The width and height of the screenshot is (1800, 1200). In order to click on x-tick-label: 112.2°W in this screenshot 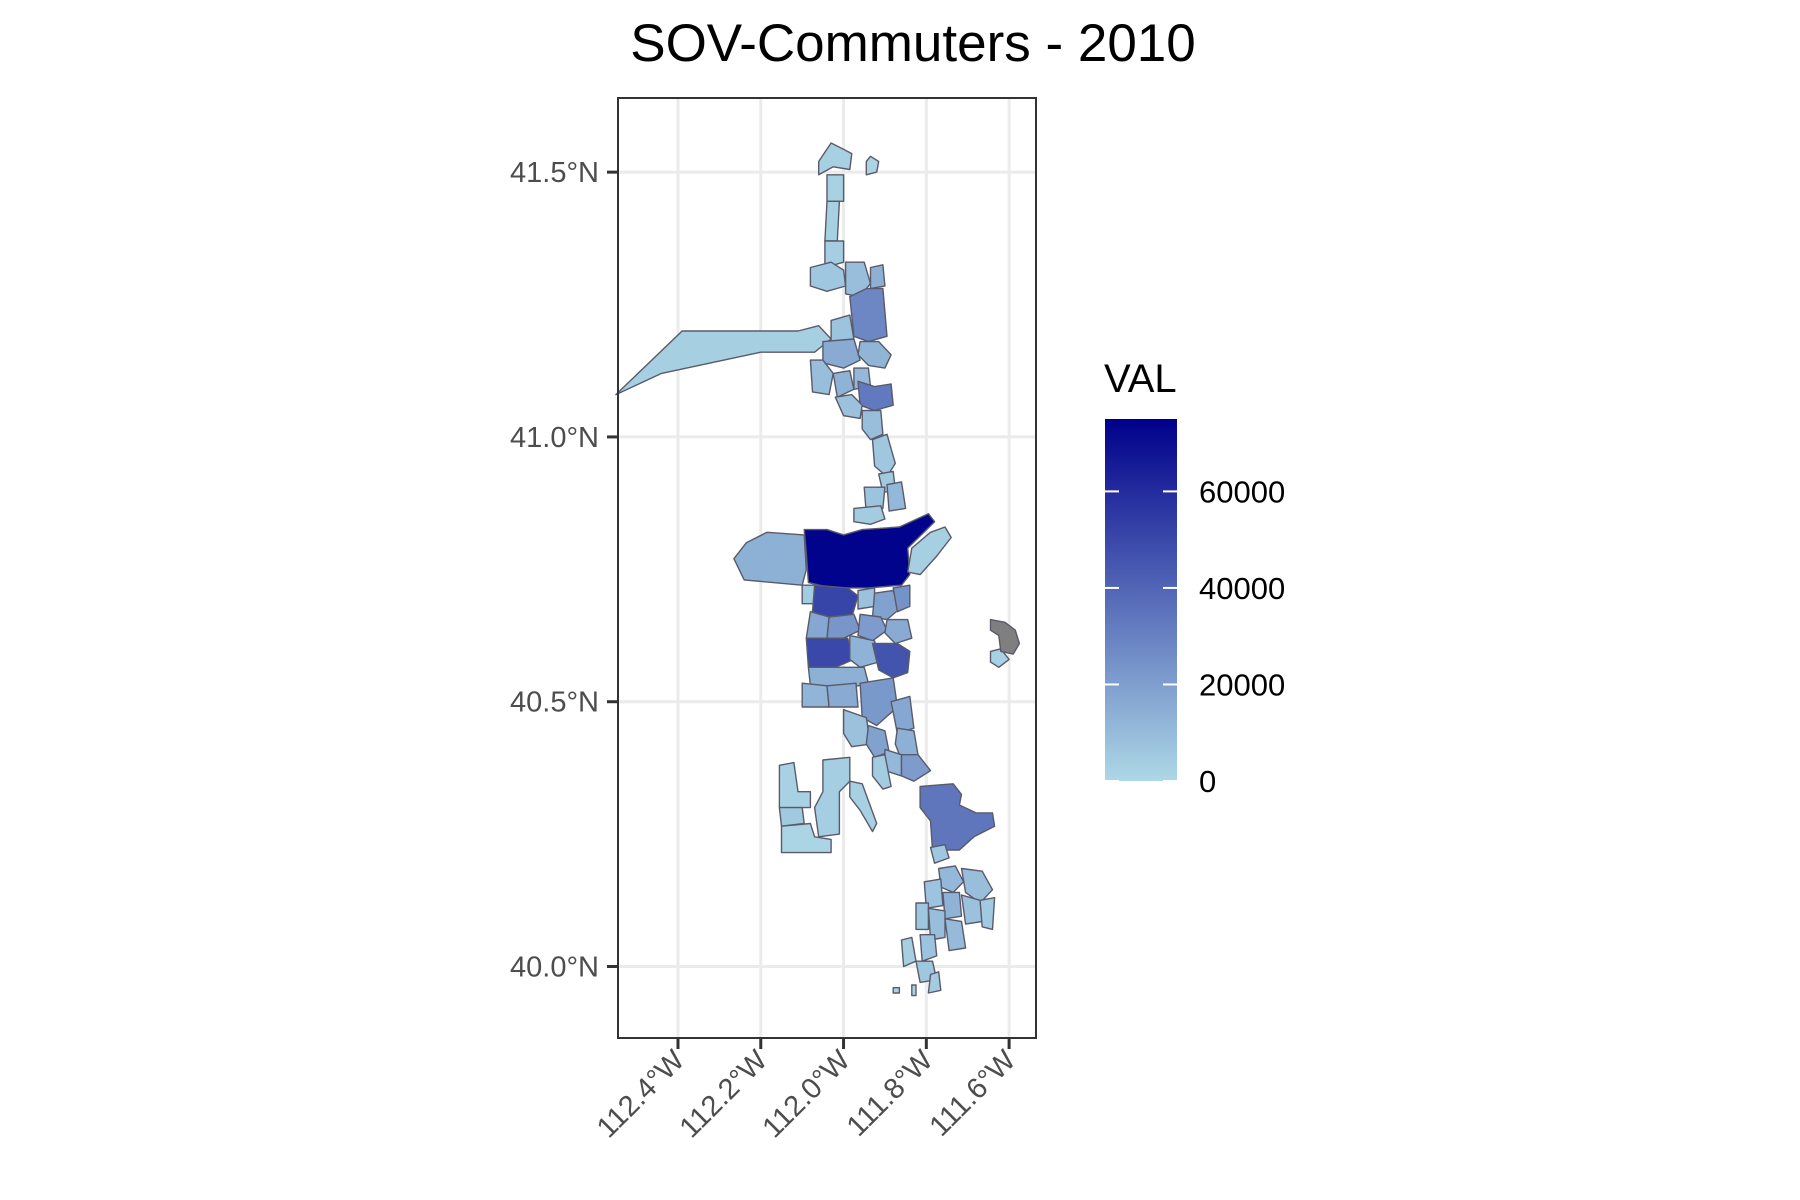, I will do `click(724, 1094)`.